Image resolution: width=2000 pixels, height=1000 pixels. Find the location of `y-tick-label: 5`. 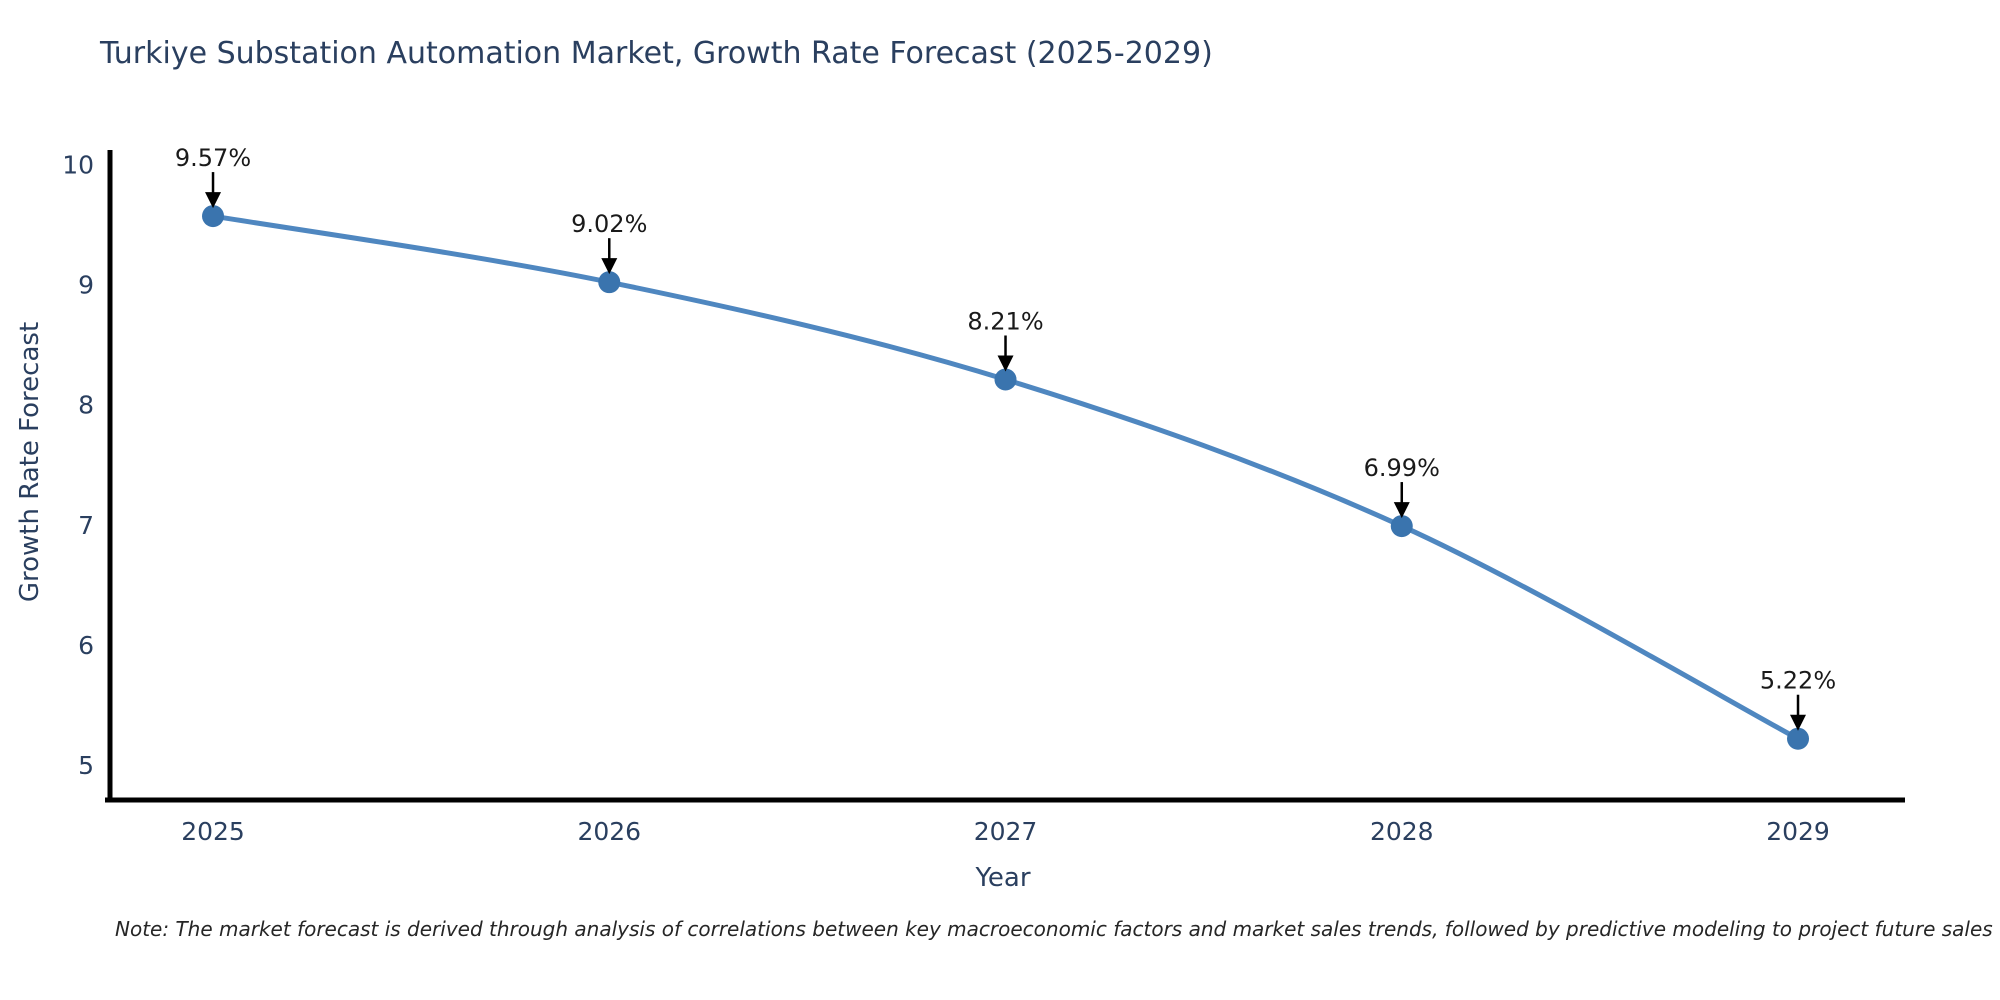

y-tick-label: 5 is located at coordinates (86, 765).